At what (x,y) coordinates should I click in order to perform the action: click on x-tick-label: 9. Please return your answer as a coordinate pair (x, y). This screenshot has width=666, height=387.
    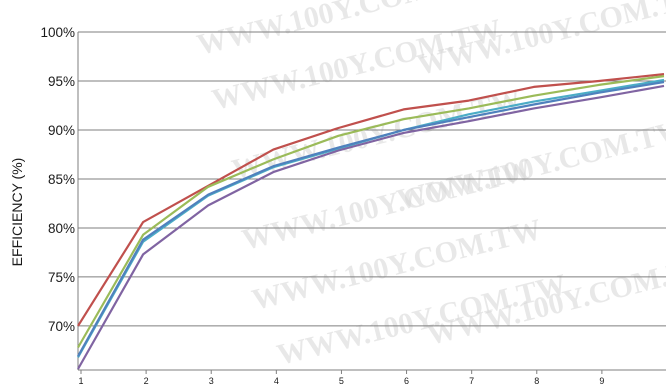
    Looking at the image, I should click on (601, 381).